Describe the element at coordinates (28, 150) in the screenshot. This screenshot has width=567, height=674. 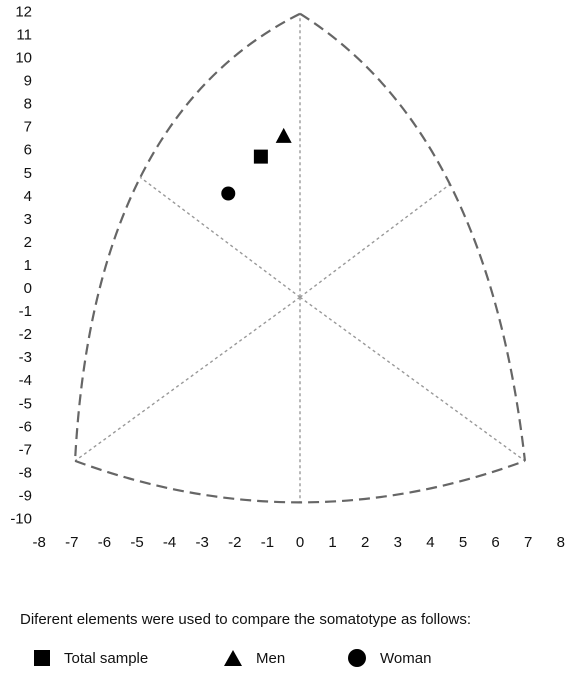
I see `y-tick-label: 6` at that location.